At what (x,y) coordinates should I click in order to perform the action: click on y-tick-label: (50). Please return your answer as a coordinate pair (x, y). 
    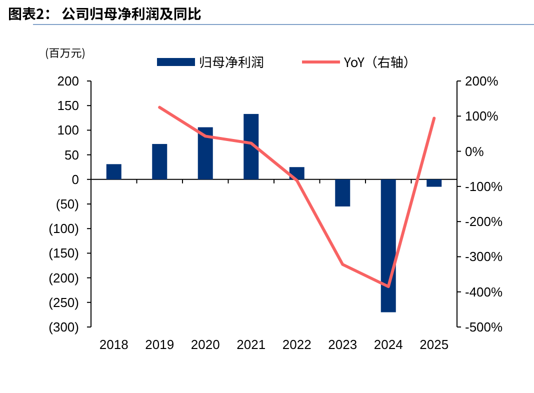
    Looking at the image, I should click on (67, 204).